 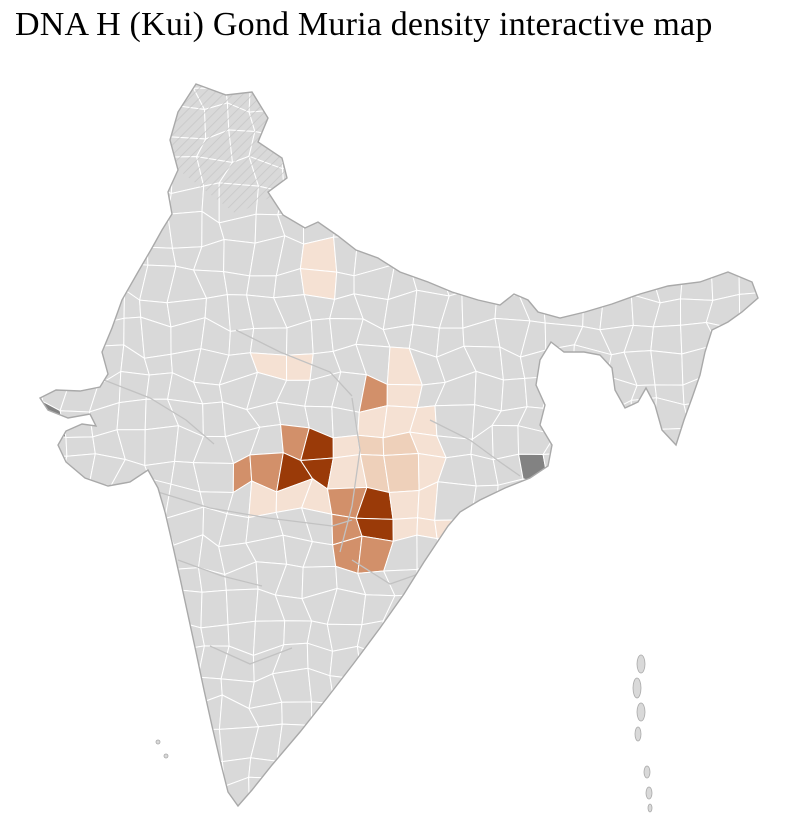 I want to click on island, so click(x=158, y=742).